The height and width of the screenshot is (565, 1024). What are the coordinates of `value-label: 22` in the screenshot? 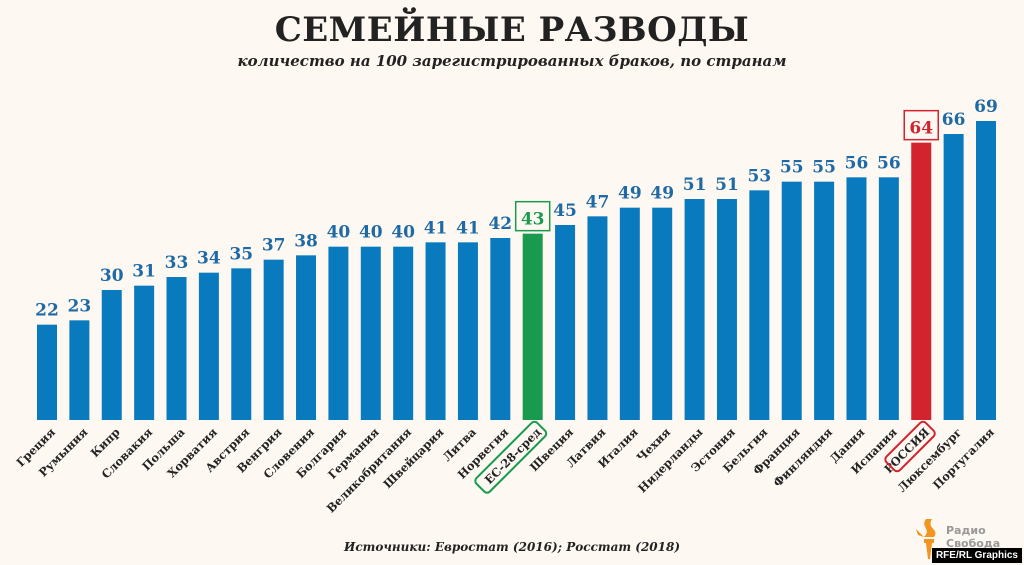 It's located at (47, 311).